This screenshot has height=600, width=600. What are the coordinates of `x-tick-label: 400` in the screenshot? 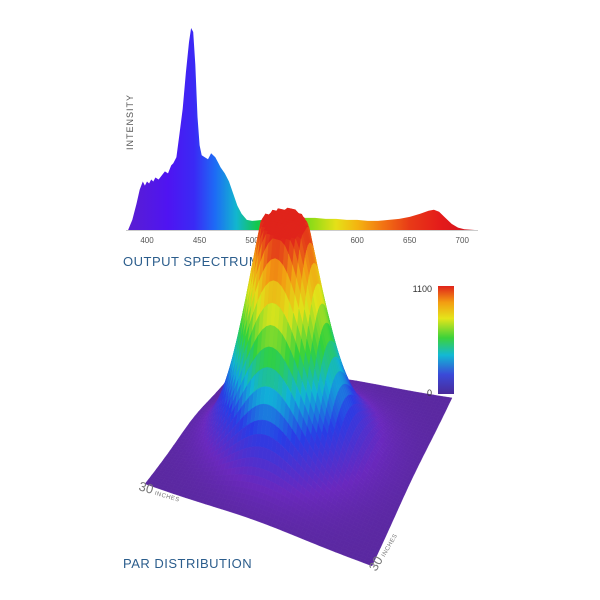 It's located at (147, 240).